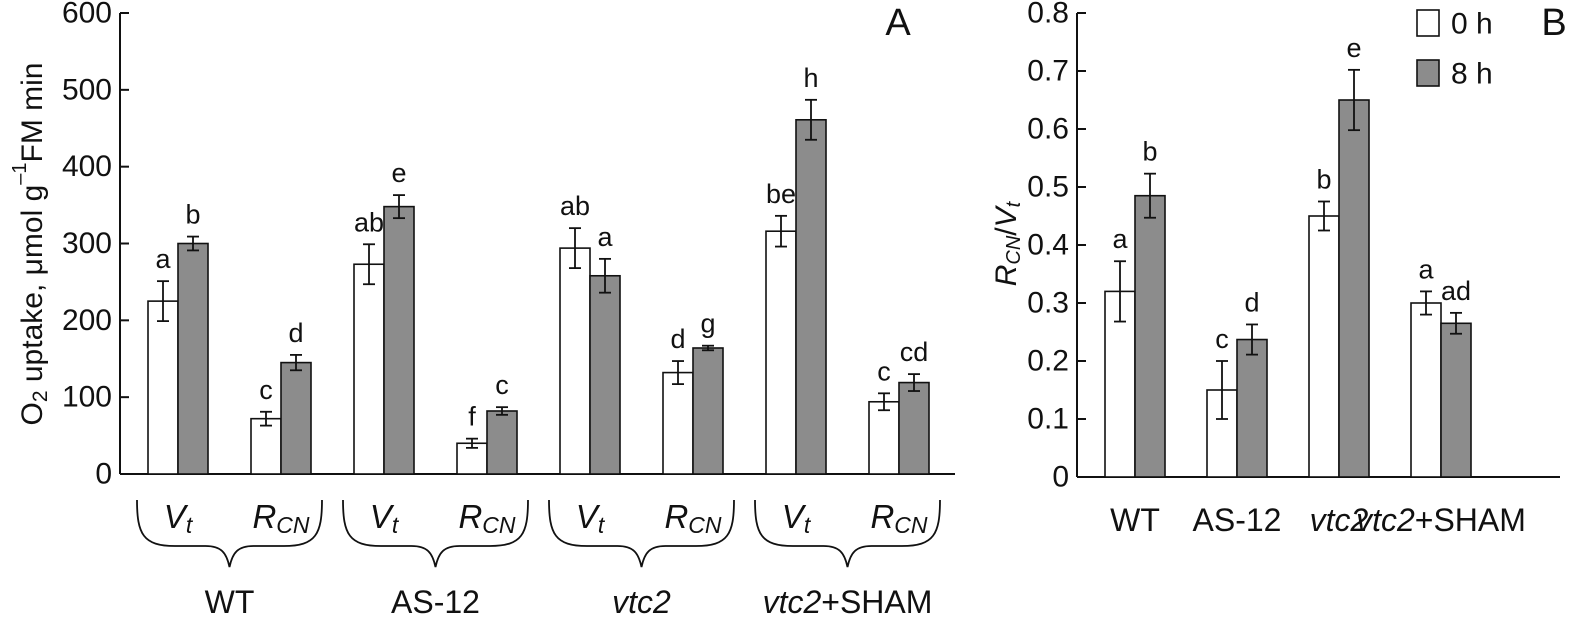 The image size is (1594, 624). I want to click on panel-a-y-tick-label: 0, so click(103, 474).